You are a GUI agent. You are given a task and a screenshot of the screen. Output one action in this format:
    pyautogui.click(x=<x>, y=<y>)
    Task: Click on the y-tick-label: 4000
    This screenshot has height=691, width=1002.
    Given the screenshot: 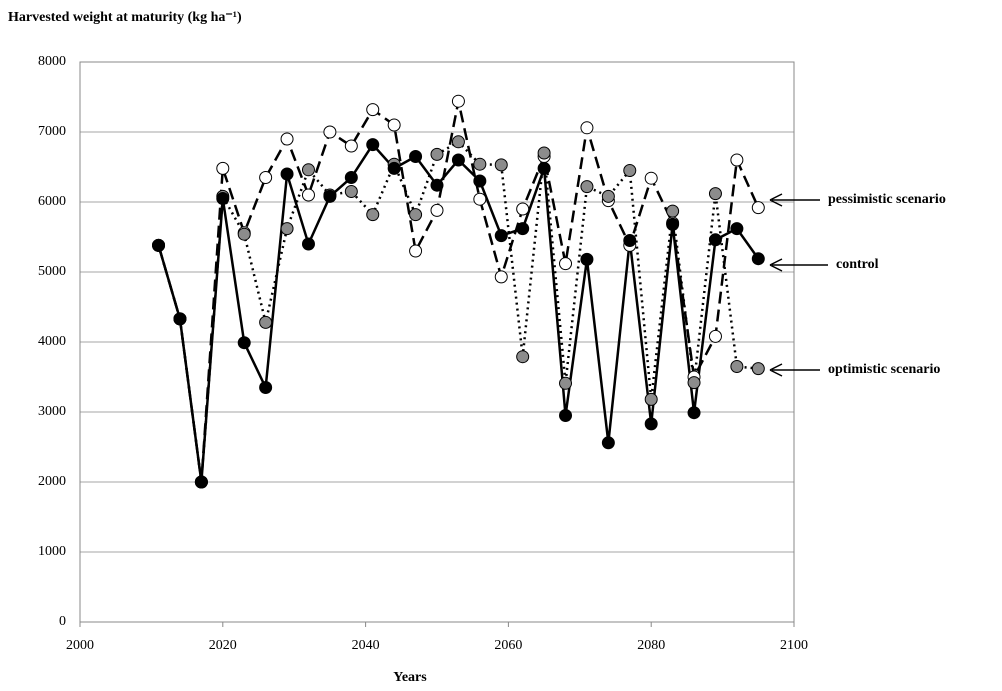 What is the action you would take?
    pyautogui.click(x=52, y=341)
    